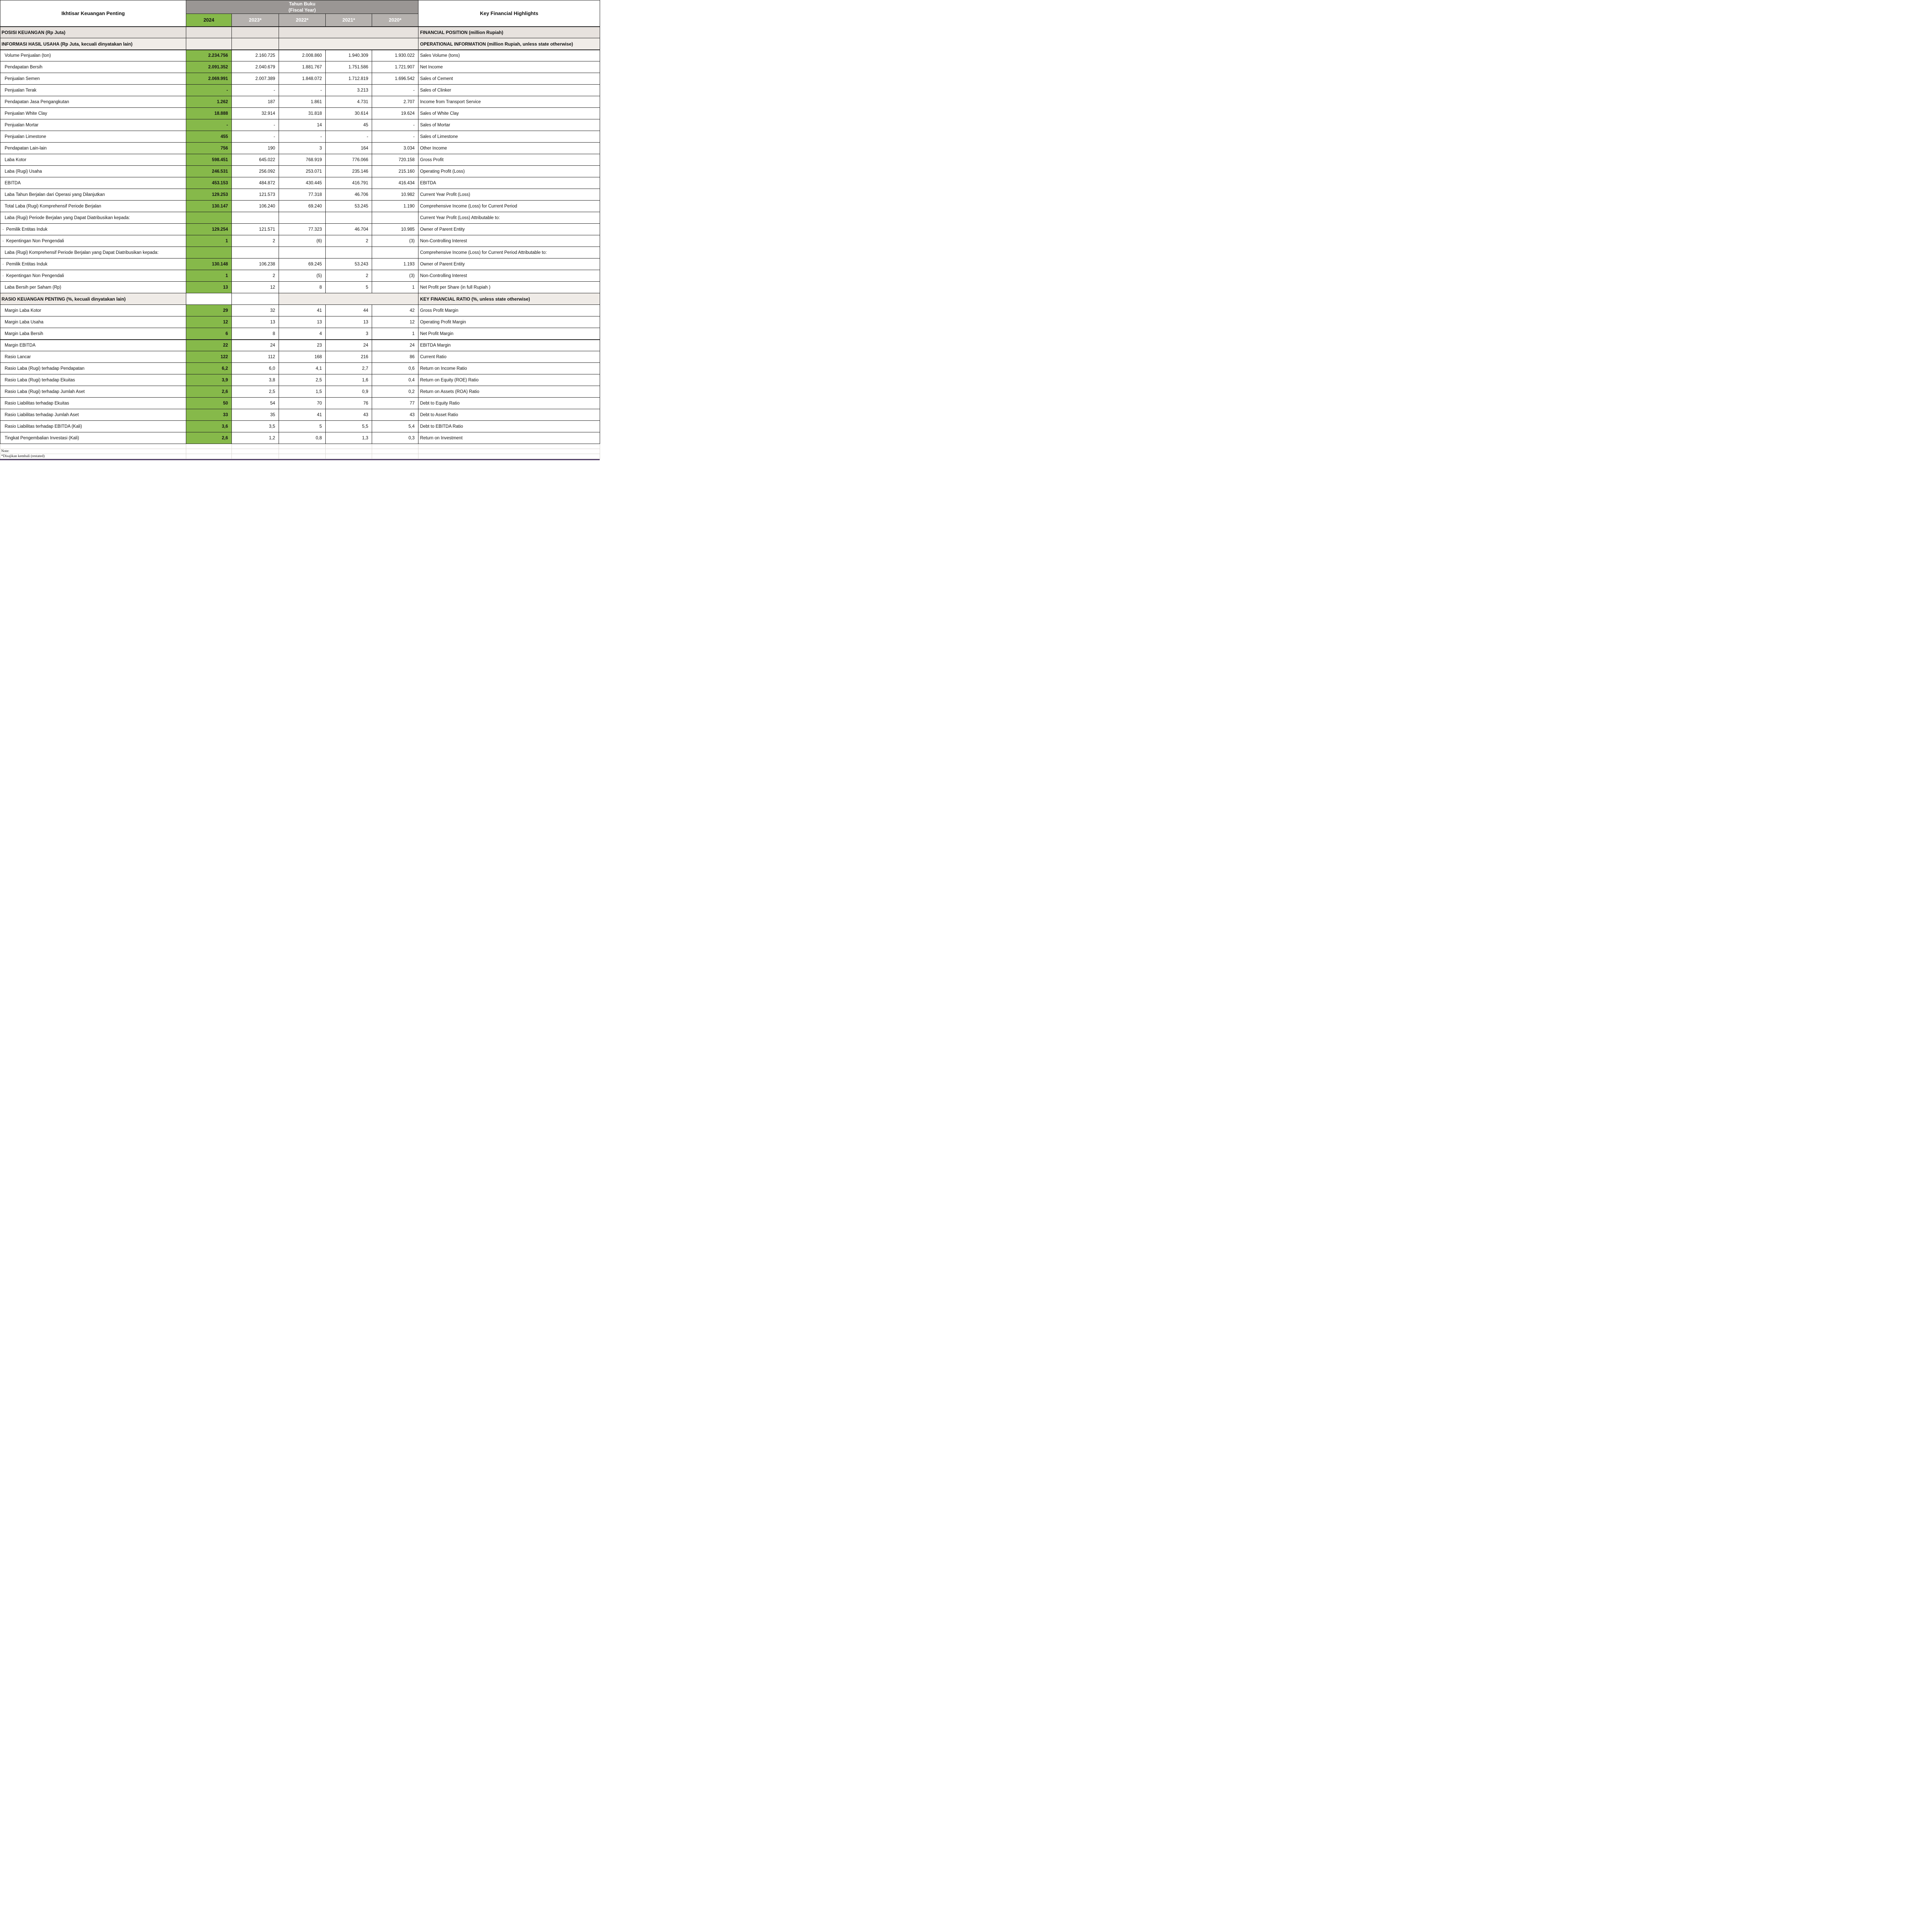 Image resolution: width=1932 pixels, height=1932 pixels. What do you see at coordinates (509, 195) in the screenshot?
I see `row-label-en: Current Year Profit (Loss)` at bounding box center [509, 195].